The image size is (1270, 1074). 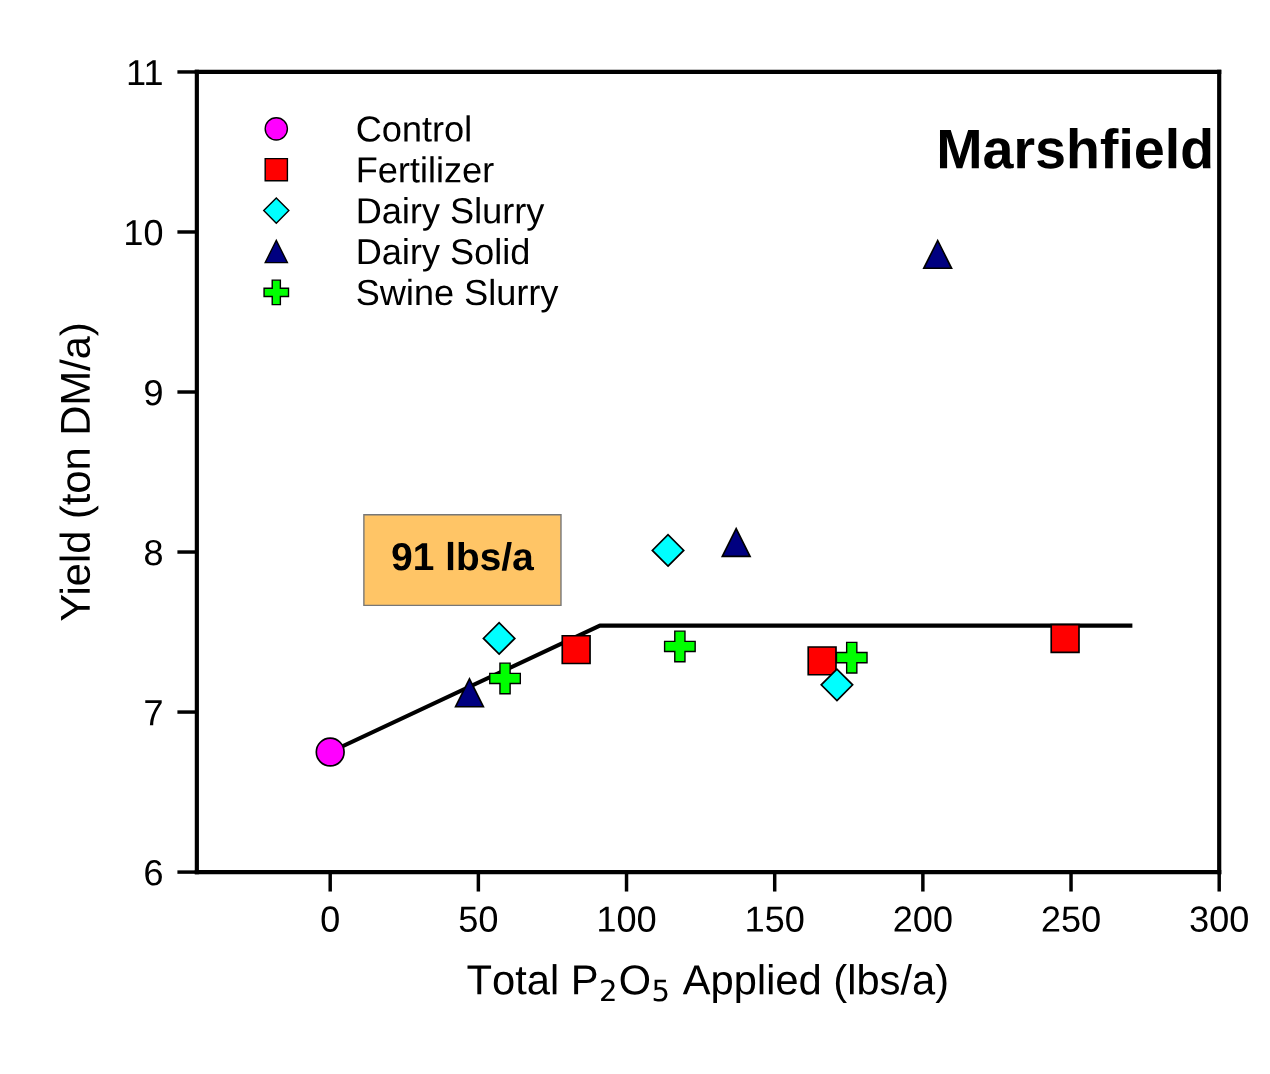 I want to click on x-tick-label: 0, so click(x=330, y=919).